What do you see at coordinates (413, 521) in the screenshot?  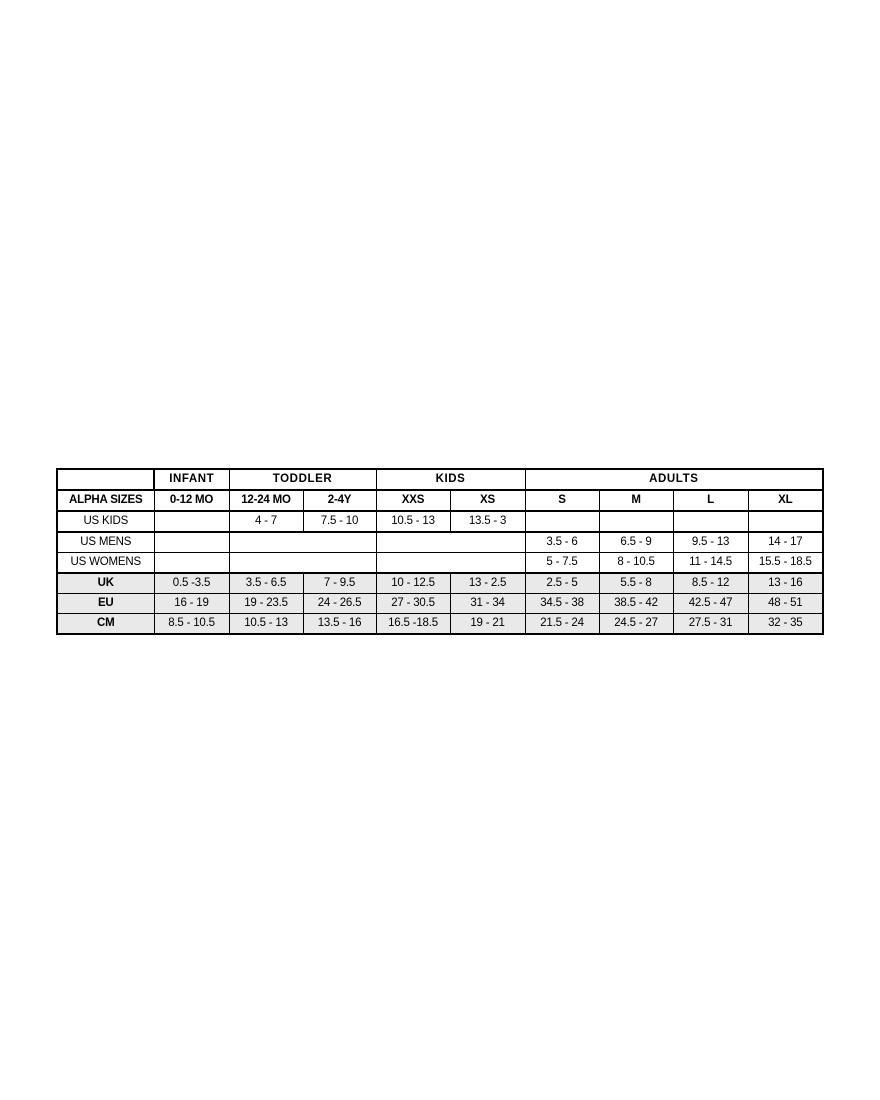 I see `cell-us-kids-xxs: 10.5 - 13` at bounding box center [413, 521].